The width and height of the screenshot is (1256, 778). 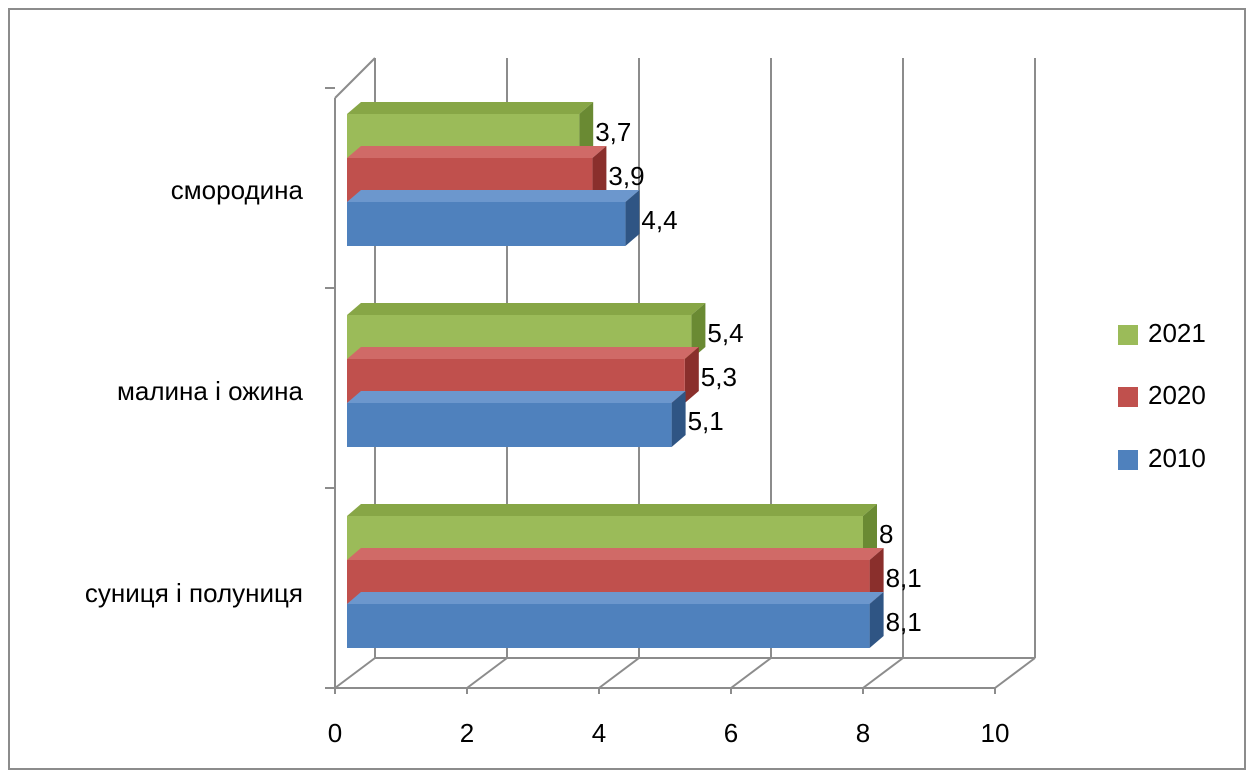 What do you see at coordinates (886, 534) in the screenshot?
I see `data-label-2021: 8` at bounding box center [886, 534].